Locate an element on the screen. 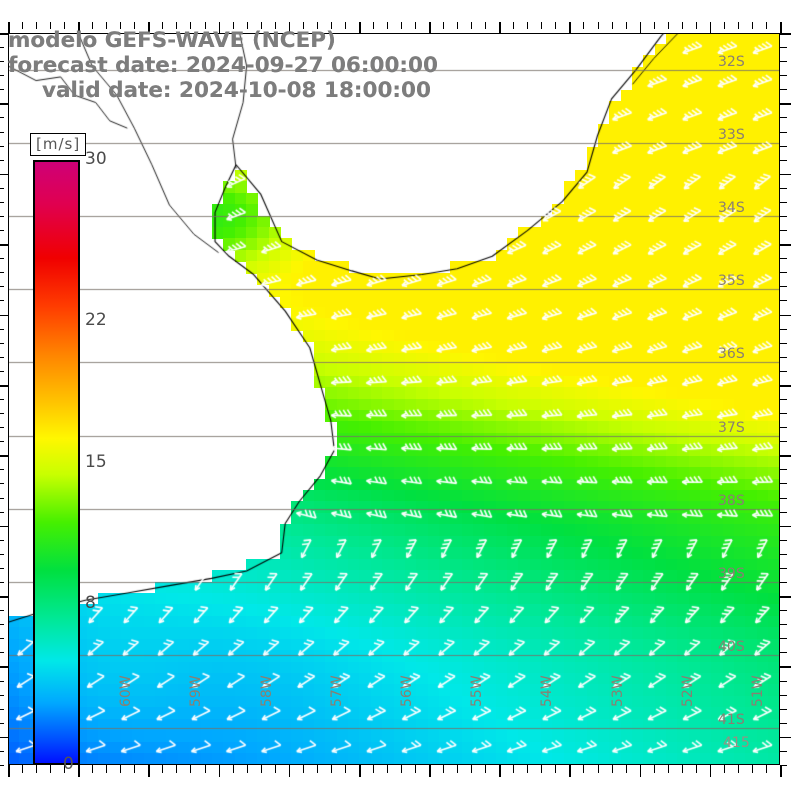 The width and height of the screenshot is (800, 800). colorbar-tick-0: 0 is located at coordinates (68, 764).